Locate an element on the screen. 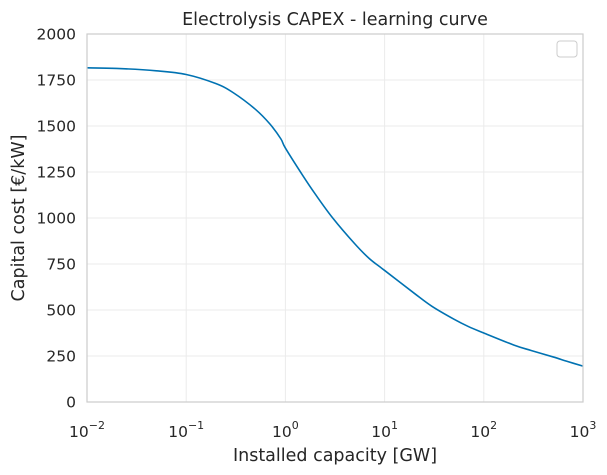 This screenshot has height=475, width=607. y-tick-labels: 0 250 500 750 1000 1250 1500 1750 2000 is located at coordinates (56, 219).